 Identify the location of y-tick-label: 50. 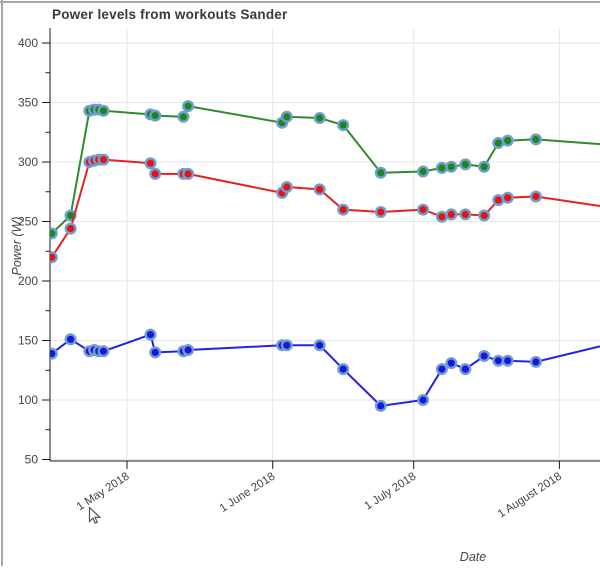
(32, 460).